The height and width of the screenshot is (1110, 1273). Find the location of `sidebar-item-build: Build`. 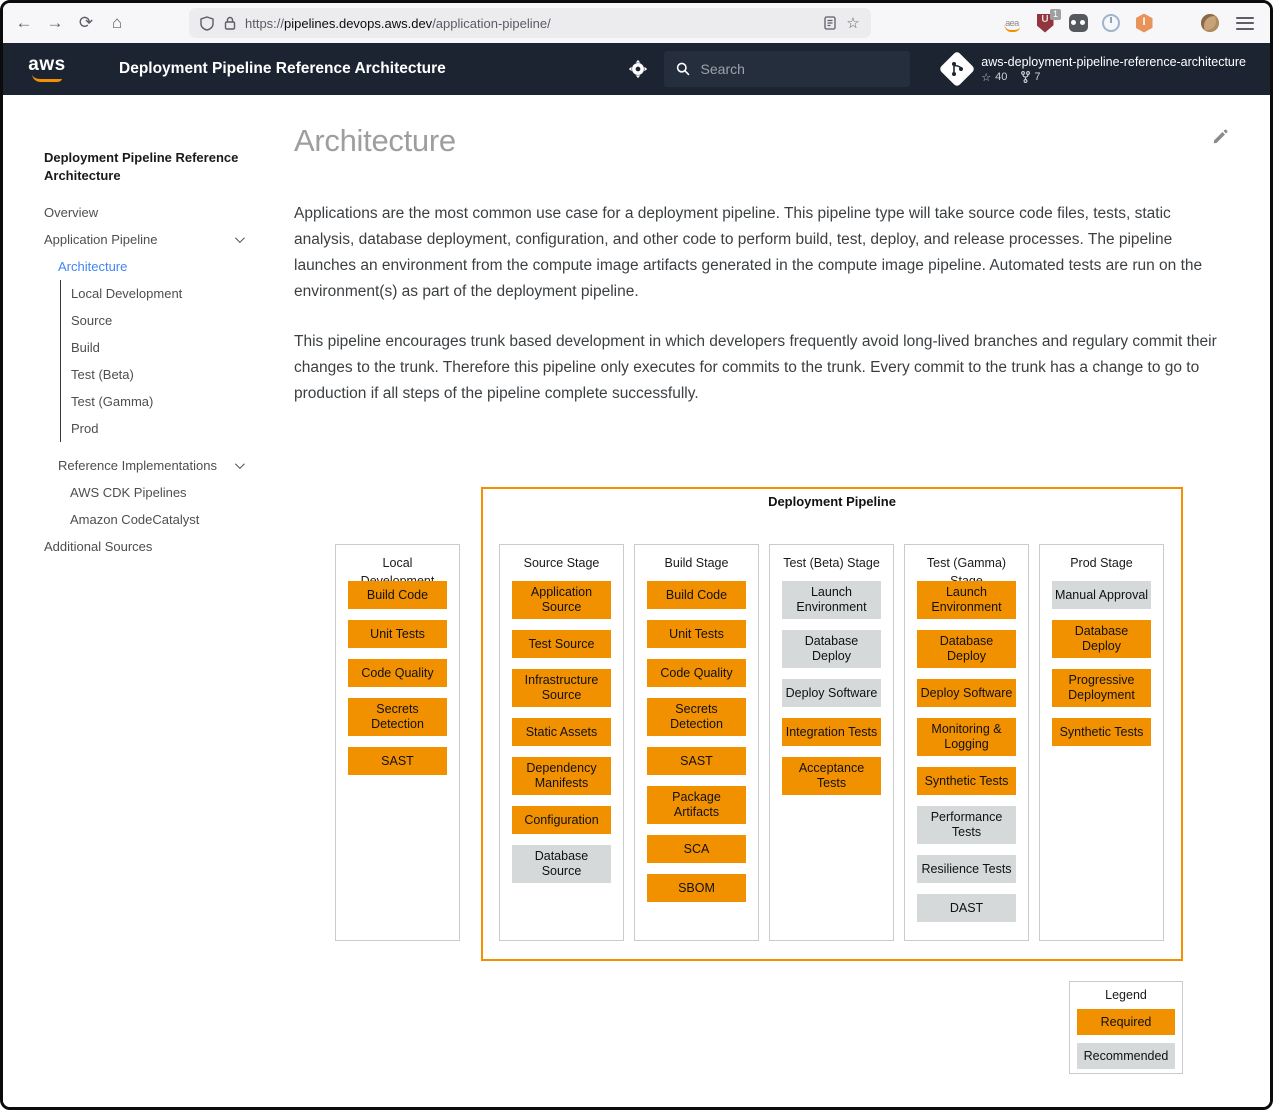

sidebar-item-build: Build is located at coordinates (163, 347).